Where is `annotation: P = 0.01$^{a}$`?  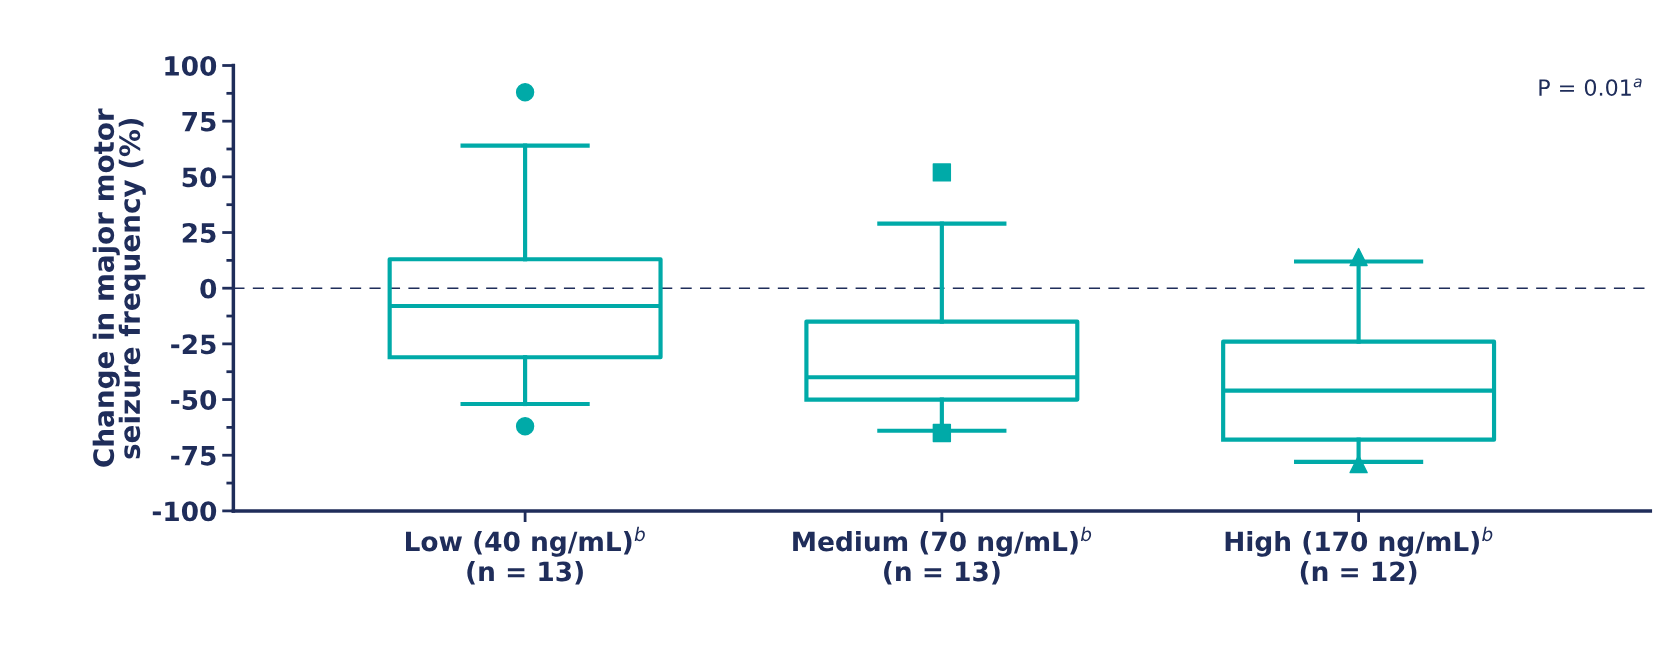 annotation: P = 0.01$^{a}$ is located at coordinates (1590, 87).